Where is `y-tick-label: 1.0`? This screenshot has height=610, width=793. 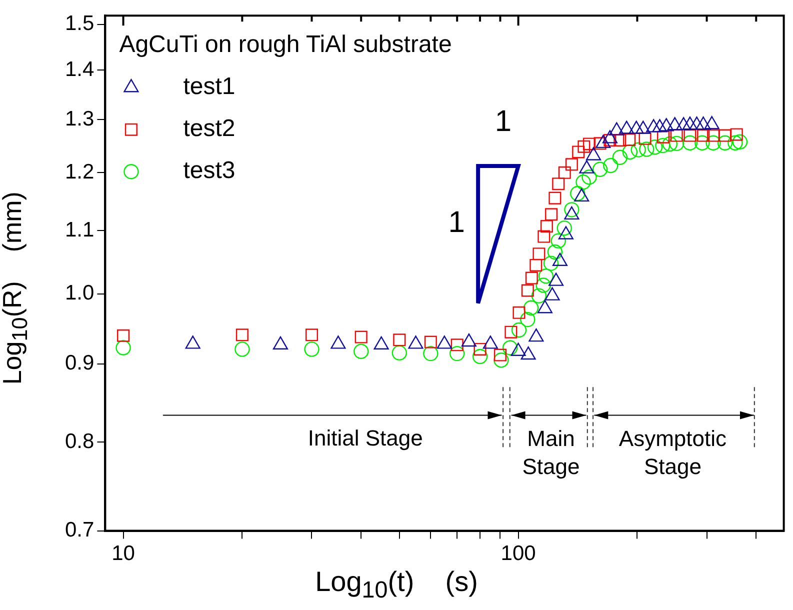 y-tick-label: 1.0 is located at coordinates (79, 293).